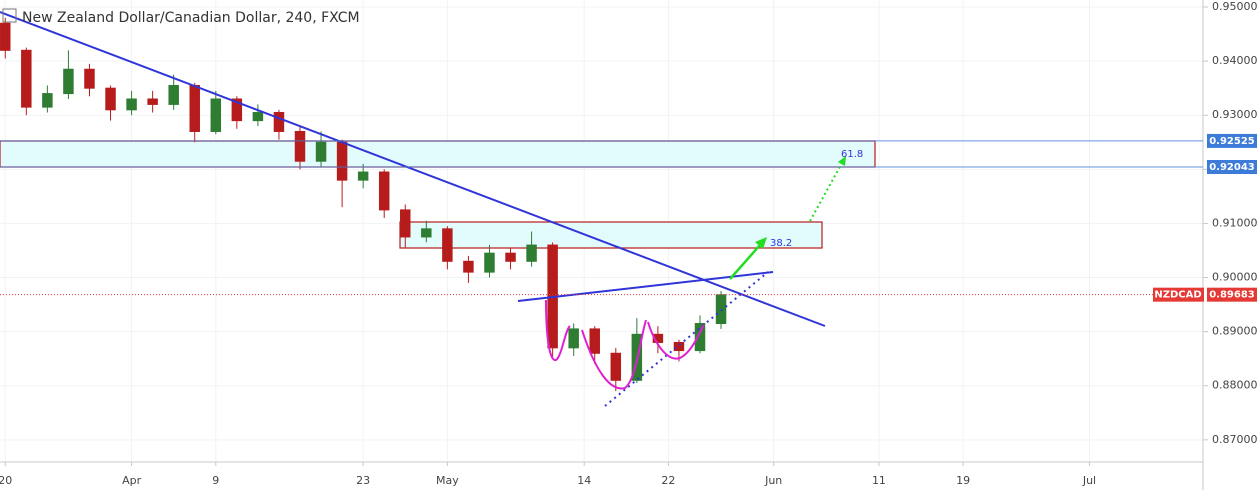 This screenshot has width=1257, height=490. I want to click on y-tick-label: 0.89000, so click(1234, 331).